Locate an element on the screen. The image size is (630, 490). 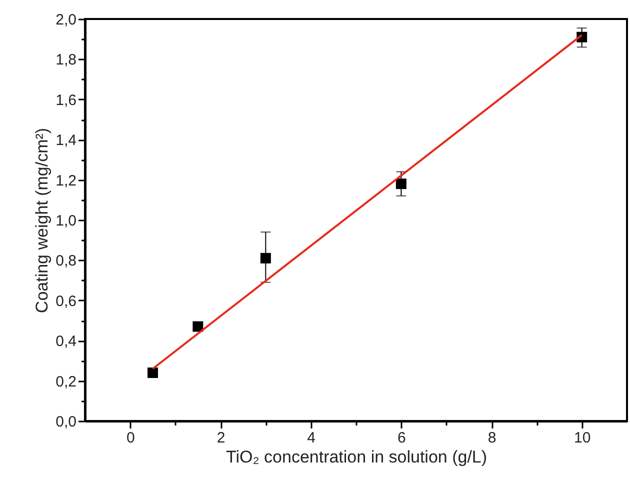
y-axis-title: Coating weight (mg/cm²) is located at coordinates (42, 221).